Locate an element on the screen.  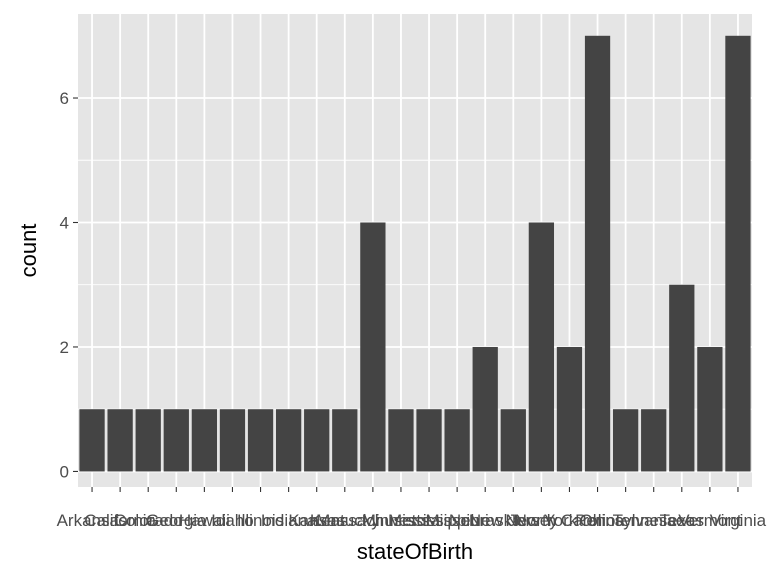
y-axis: 0 2 4 6 is located at coordinates (69, 285).